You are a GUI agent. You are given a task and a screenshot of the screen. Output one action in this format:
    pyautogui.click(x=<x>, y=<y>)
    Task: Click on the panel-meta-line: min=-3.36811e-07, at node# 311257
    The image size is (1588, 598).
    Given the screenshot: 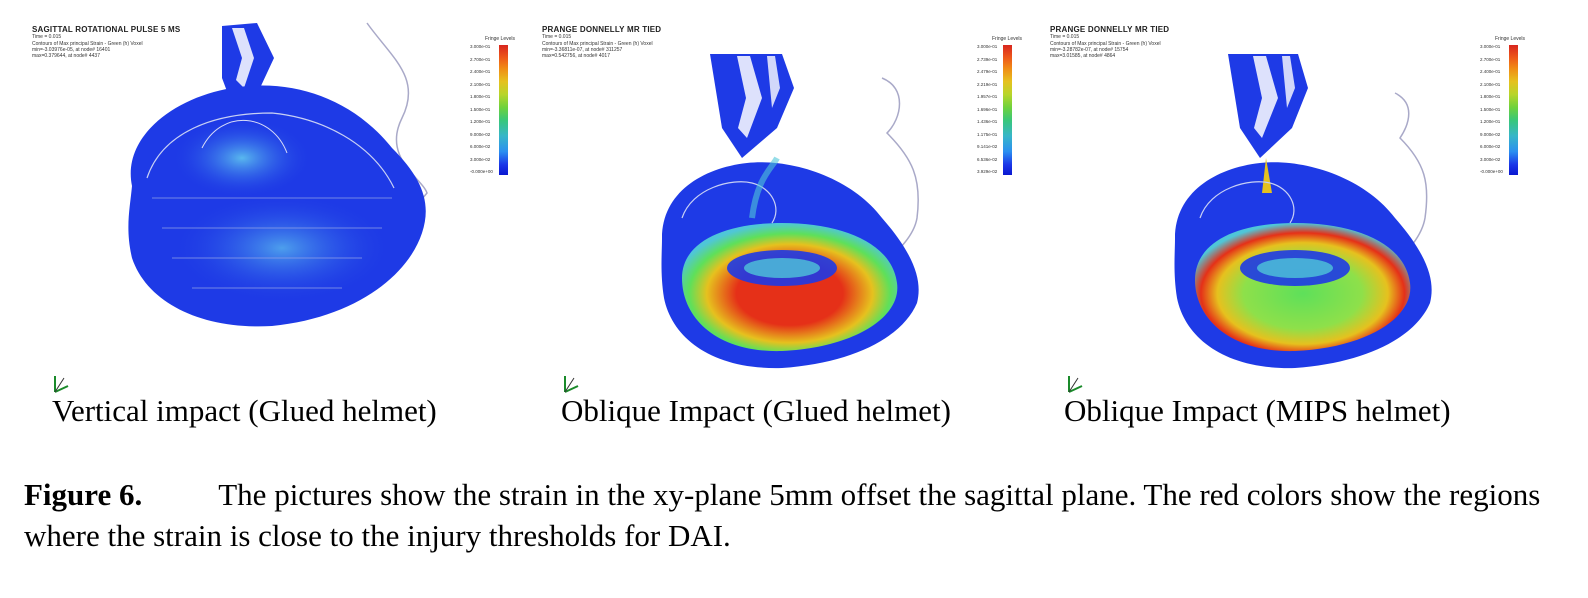 What is the action you would take?
    pyautogui.click(x=582, y=49)
    